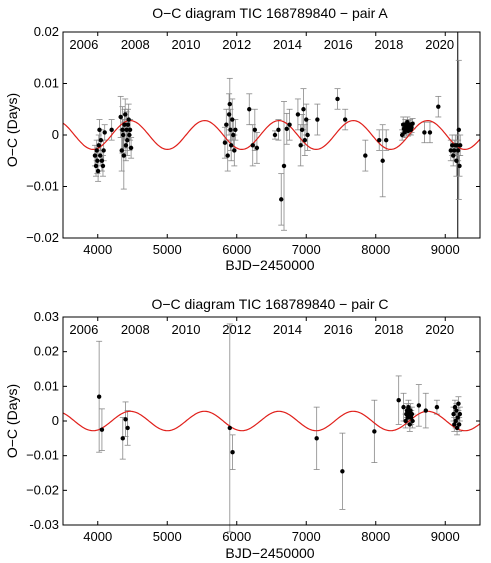  I want to click on model-curve, so click(271, 135).